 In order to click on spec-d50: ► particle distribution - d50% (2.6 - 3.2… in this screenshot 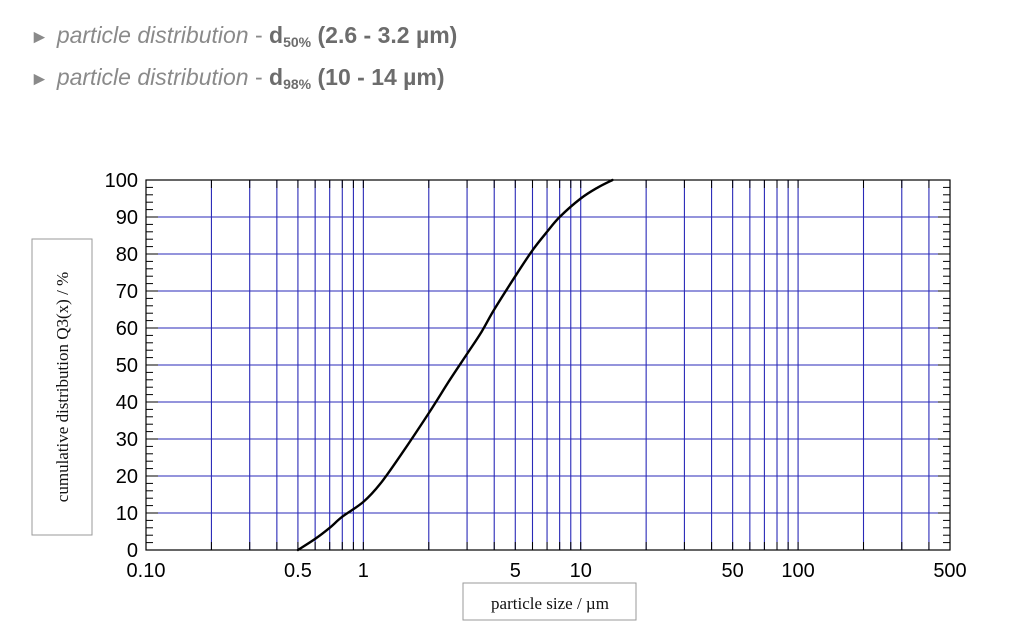, I will do `click(243, 36)`.